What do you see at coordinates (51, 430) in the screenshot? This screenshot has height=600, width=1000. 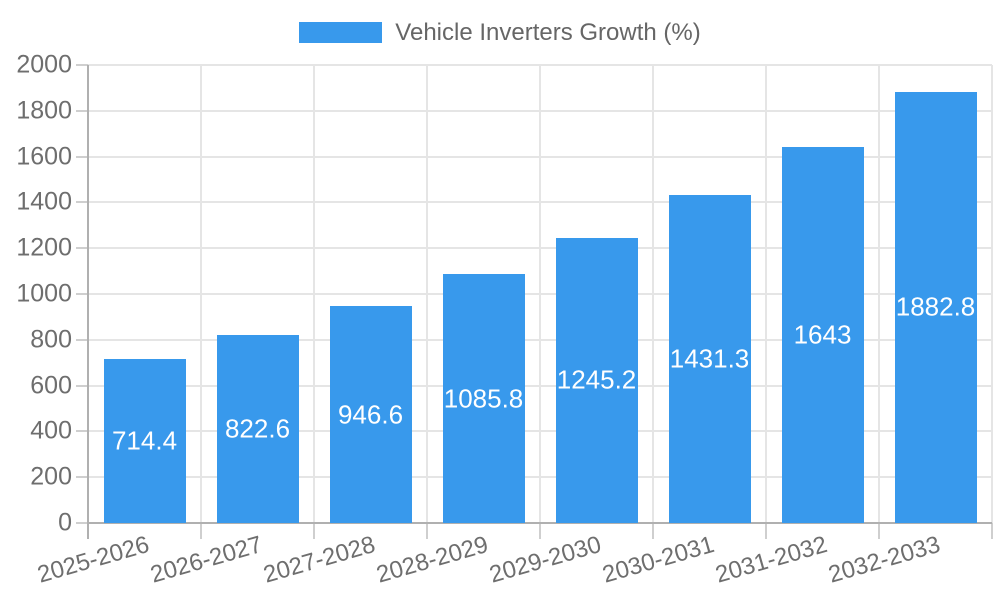 I see `y-tick-label: 400` at bounding box center [51, 430].